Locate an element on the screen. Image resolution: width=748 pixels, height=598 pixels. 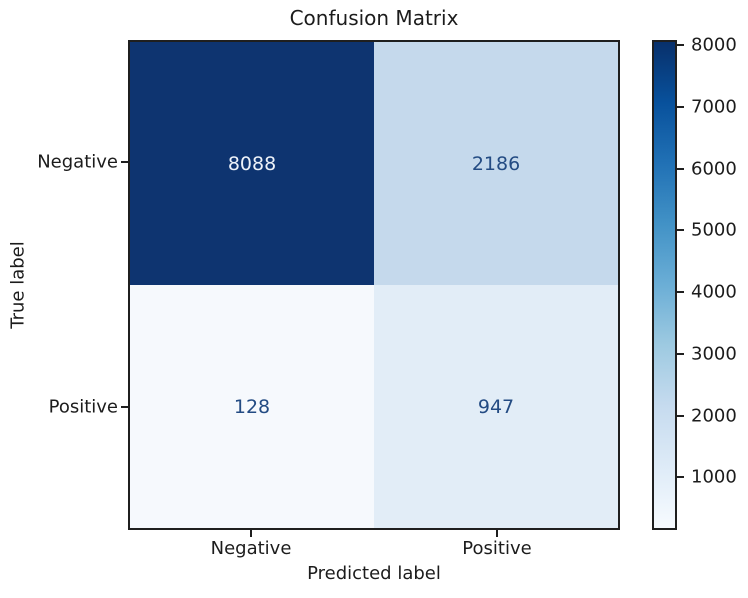
y-tick-mark-positive is located at coordinates (124, 407).